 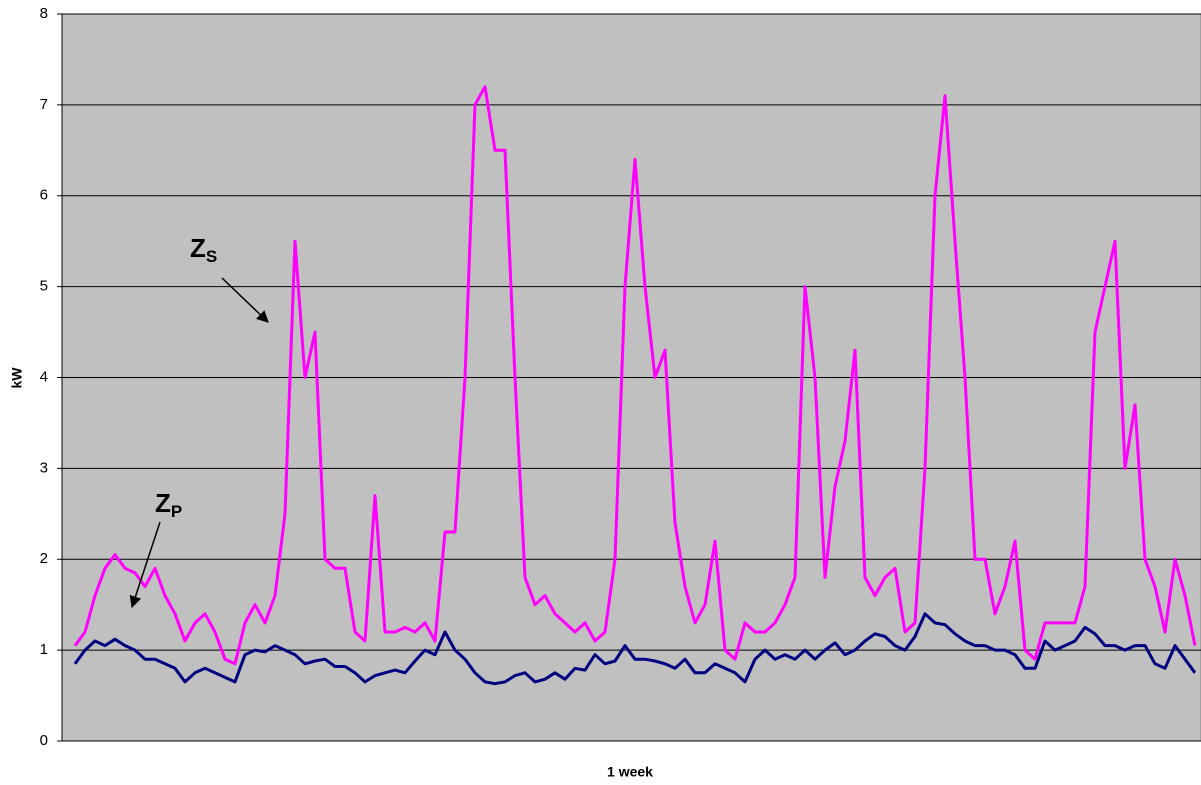 I want to click on annotation: ZP, so click(x=168, y=505).